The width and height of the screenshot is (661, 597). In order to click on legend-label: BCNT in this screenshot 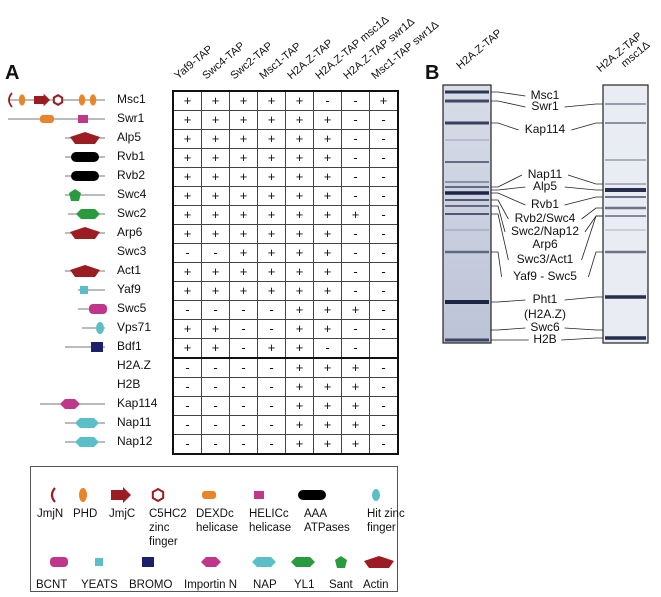, I will do `click(52, 585)`.